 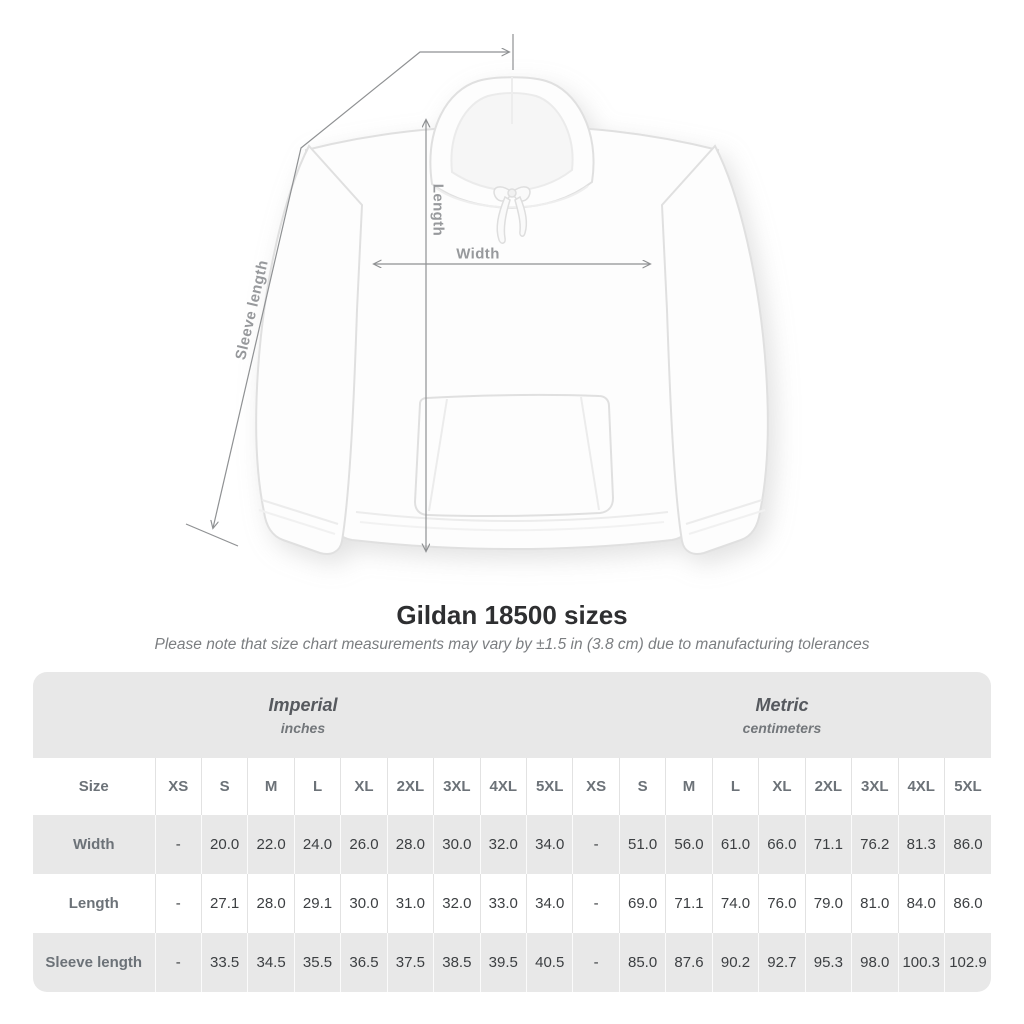 I want to click on cell: 100.3, so click(x=921, y=962).